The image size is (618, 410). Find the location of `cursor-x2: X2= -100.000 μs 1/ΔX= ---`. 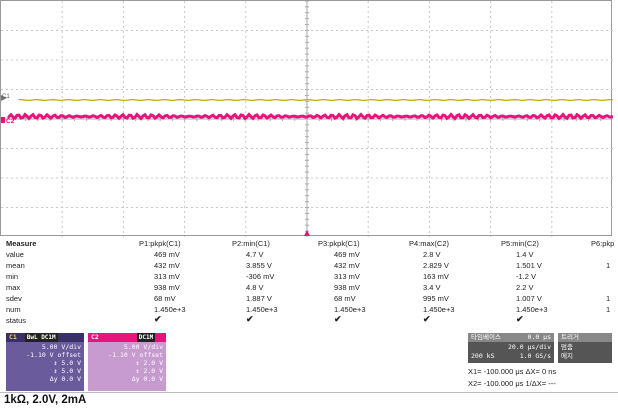

cursor-x2: X2= -100.000 μs 1/ΔX= --- is located at coordinates (512, 383).